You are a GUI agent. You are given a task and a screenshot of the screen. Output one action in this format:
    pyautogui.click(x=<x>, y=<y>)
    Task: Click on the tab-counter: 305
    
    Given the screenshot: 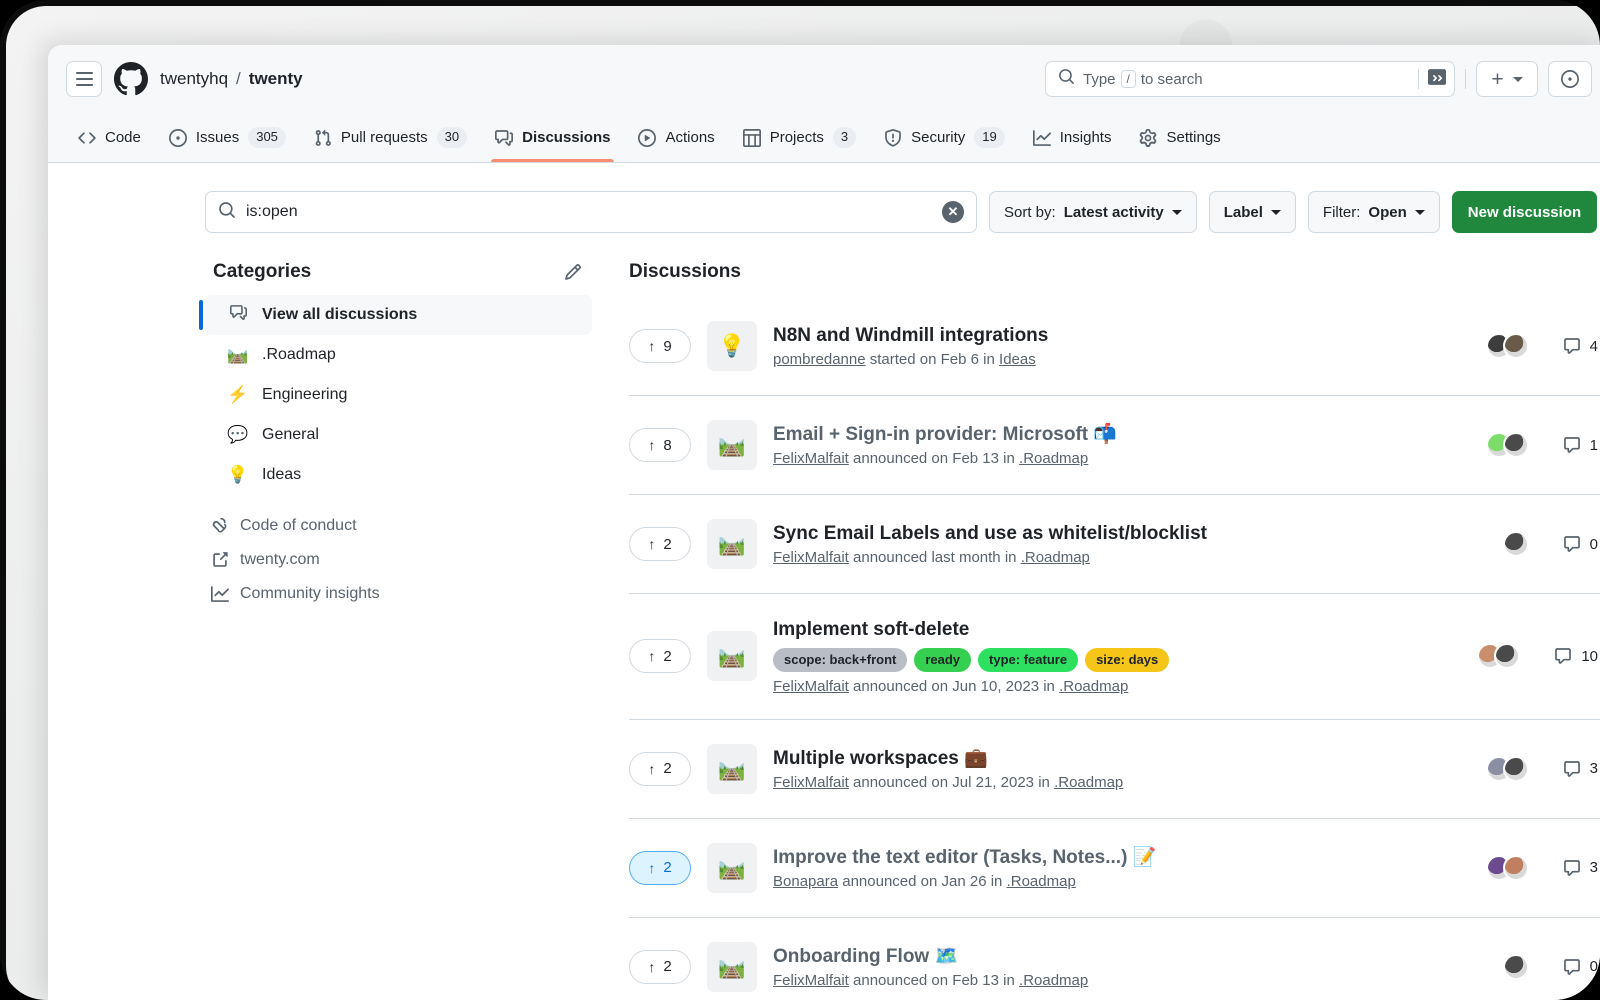 What is the action you would take?
    pyautogui.click(x=267, y=137)
    